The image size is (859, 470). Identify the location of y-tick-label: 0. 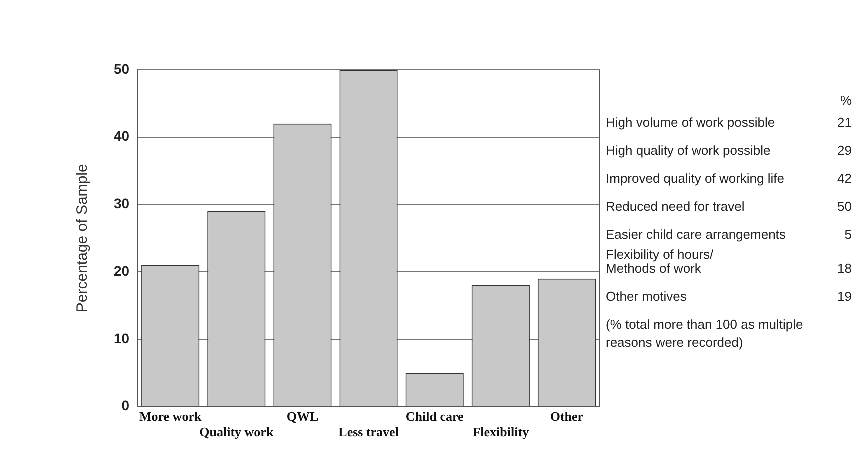
(126, 406).